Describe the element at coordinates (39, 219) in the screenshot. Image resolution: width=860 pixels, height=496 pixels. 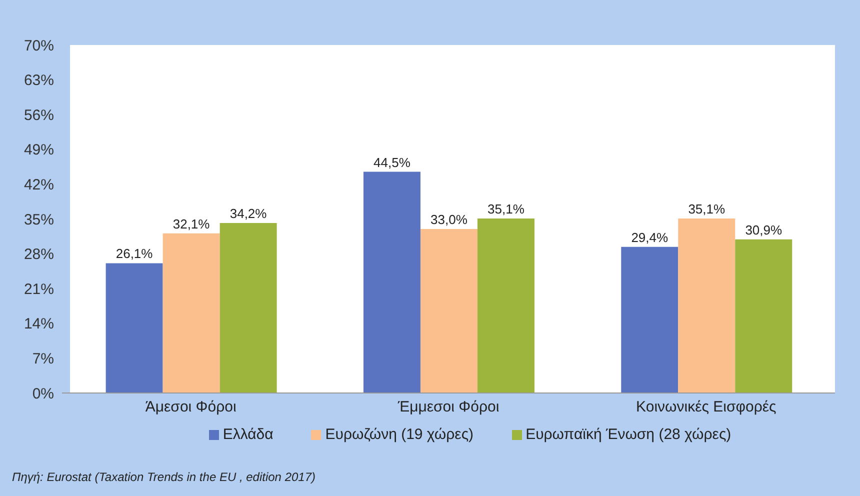
I see `y-tick-label: 35%` at that location.